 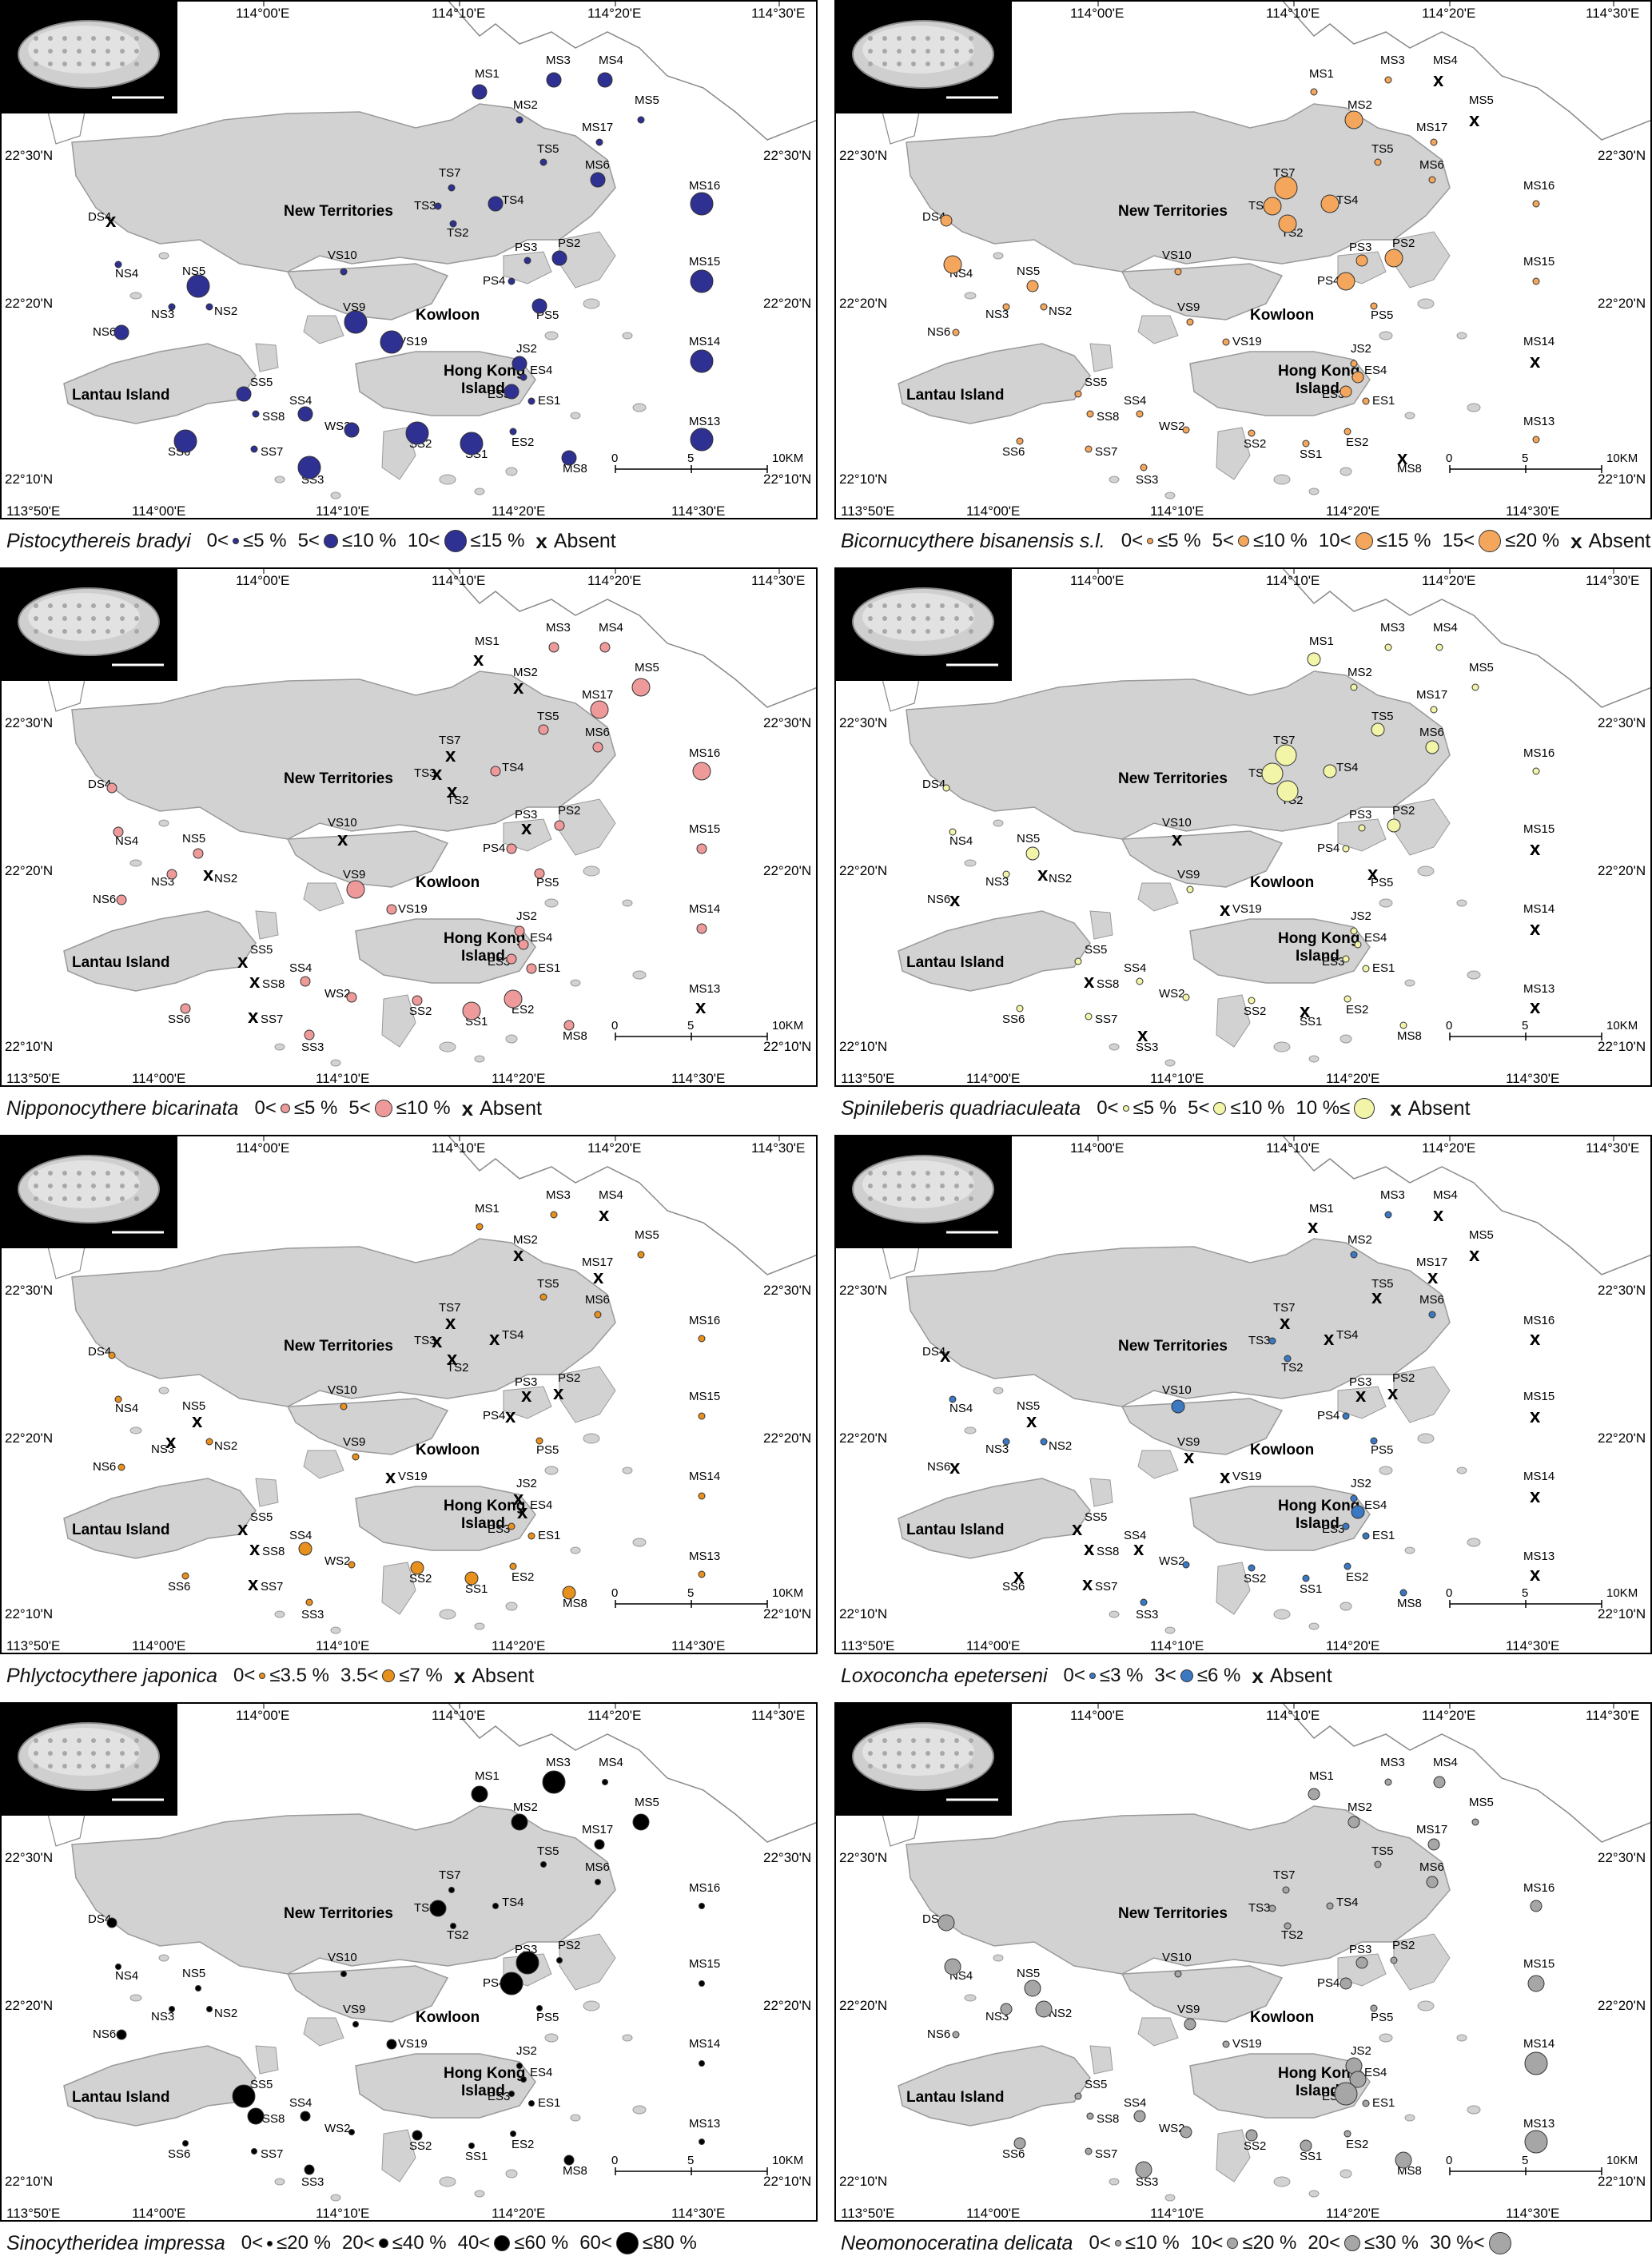 I want to click on lat-tick-label: 22°30'N, so click(x=29, y=1857).